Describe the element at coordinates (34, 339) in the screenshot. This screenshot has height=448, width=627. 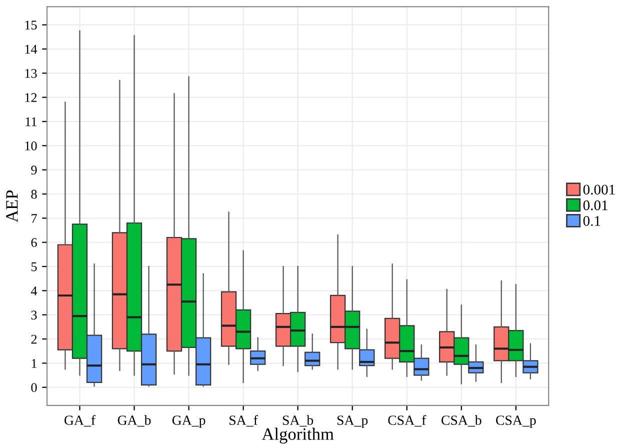
I see `y-tick-label: 2` at that location.